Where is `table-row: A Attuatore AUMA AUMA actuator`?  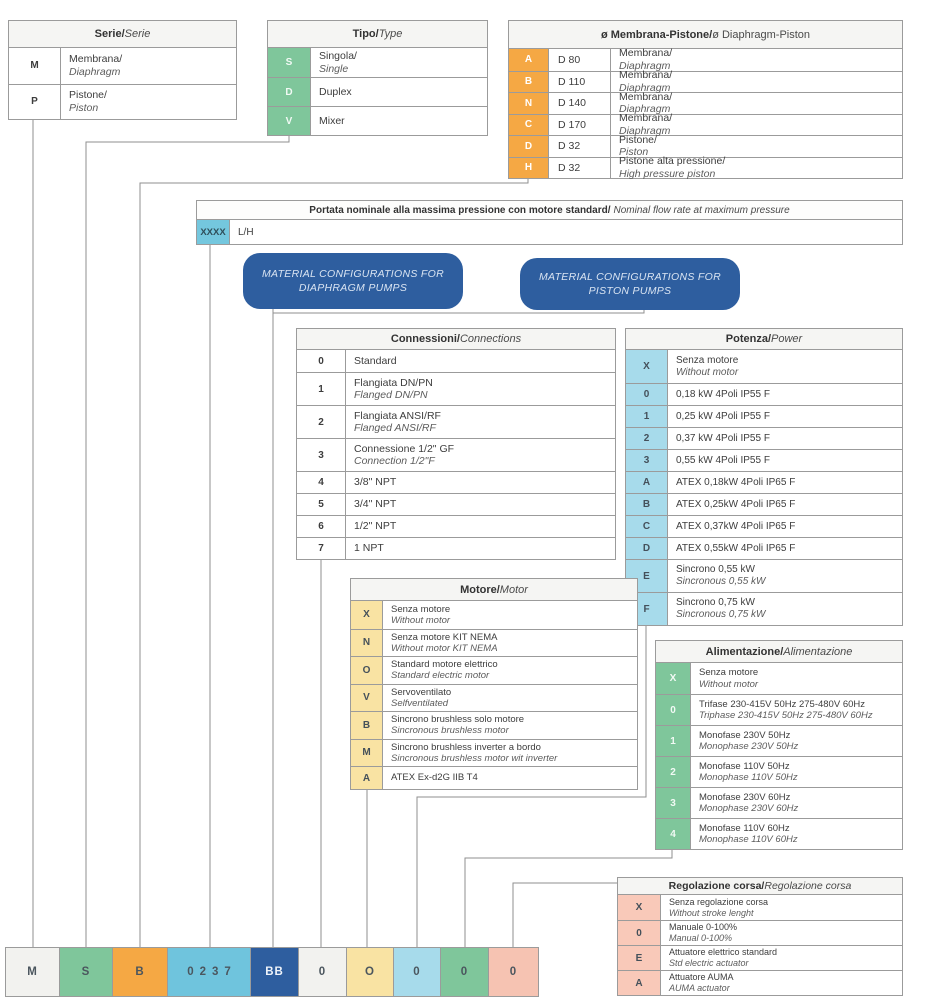 table-row: A Attuatore AUMA AUMA actuator is located at coordinates (760, 982).